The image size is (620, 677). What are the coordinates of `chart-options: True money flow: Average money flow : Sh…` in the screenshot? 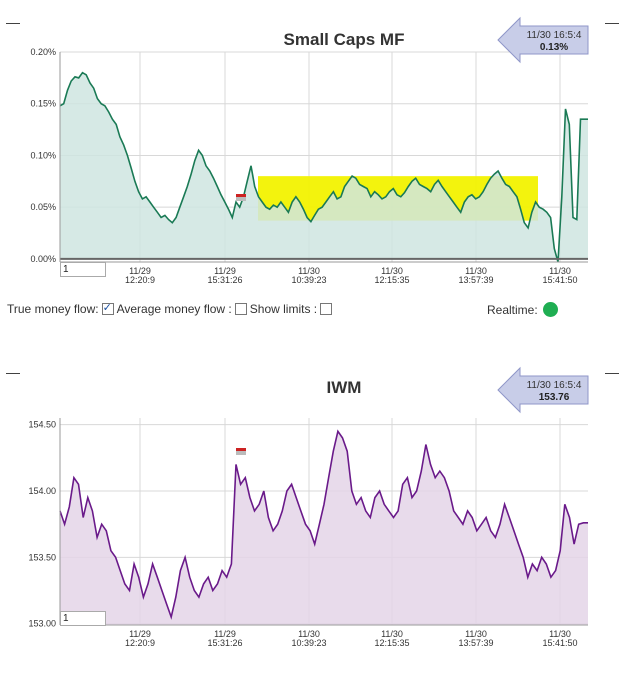 It's located at (171, 308).